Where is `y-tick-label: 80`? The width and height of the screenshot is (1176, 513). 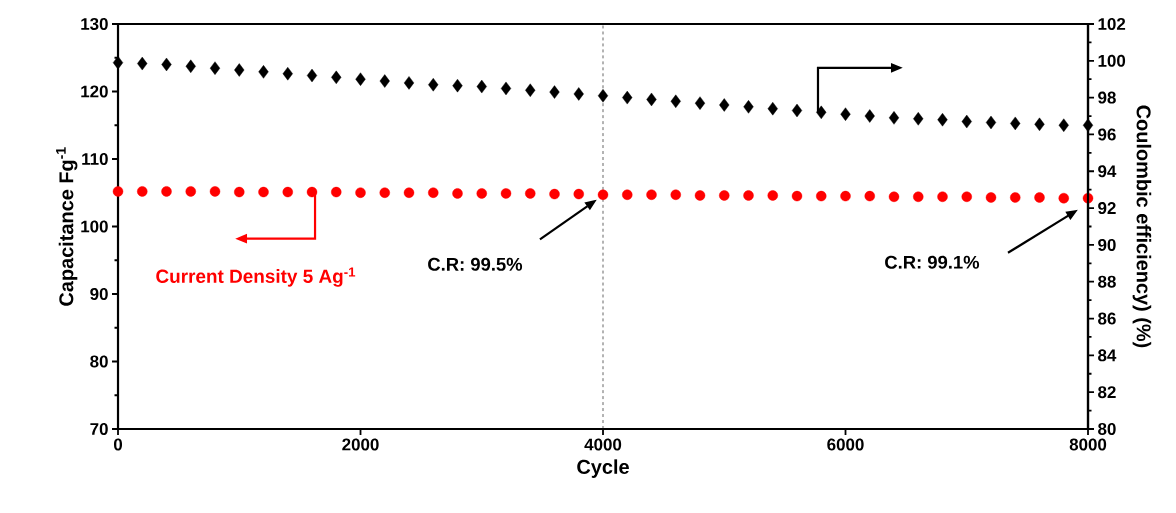
y-tick-label: 80 is located at coordinates (99, 361).